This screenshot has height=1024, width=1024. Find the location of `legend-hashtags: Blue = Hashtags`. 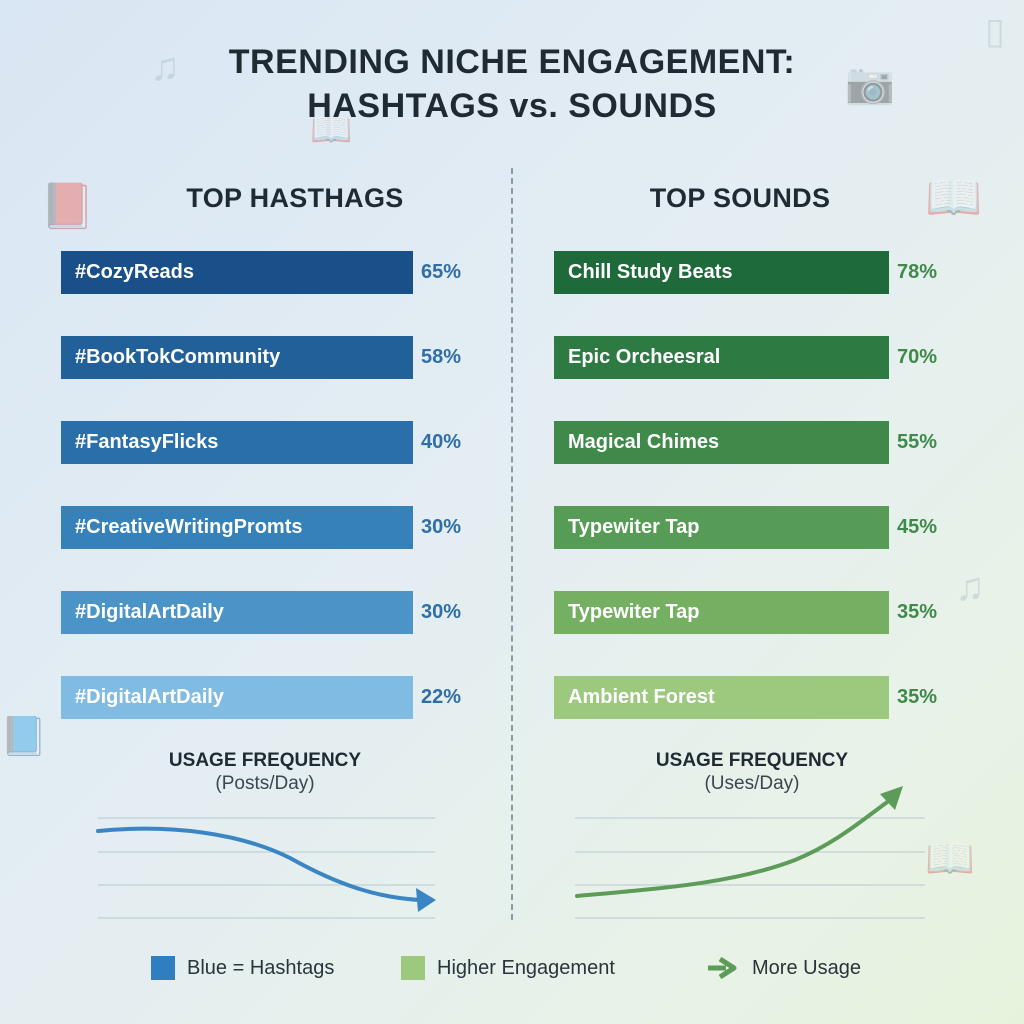

legend-hashtags: Blue = Hashtags is located at coordinates (242, 968).